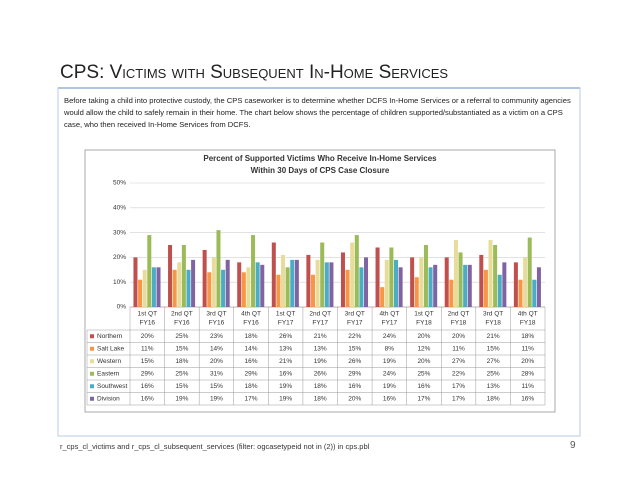  What do you see at coordinates (354, 336) in the screenshot?
I see `table-value: 22%` at bounding box center [354, 336].